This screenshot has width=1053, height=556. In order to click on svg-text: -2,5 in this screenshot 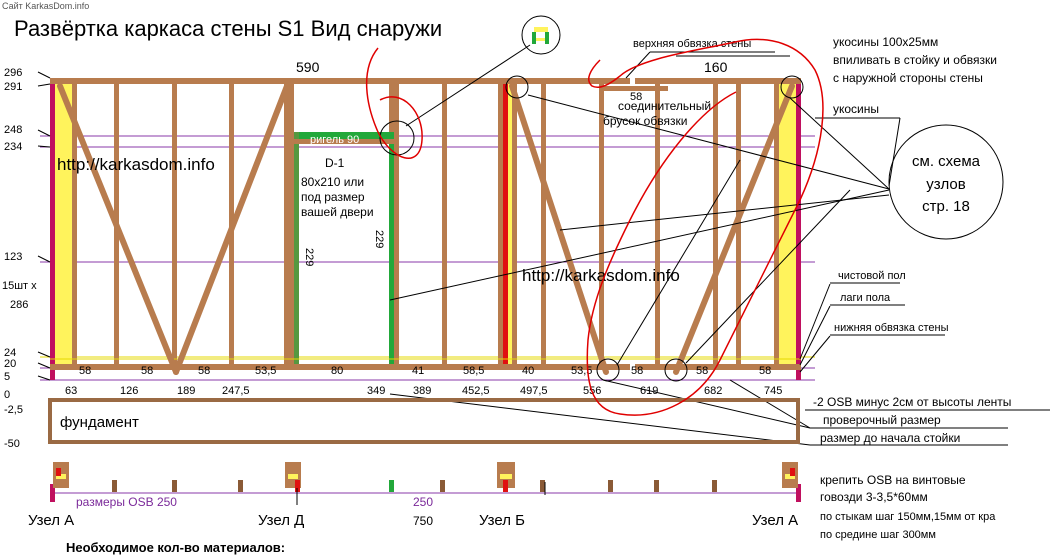, I will do `click(13, 410)`.